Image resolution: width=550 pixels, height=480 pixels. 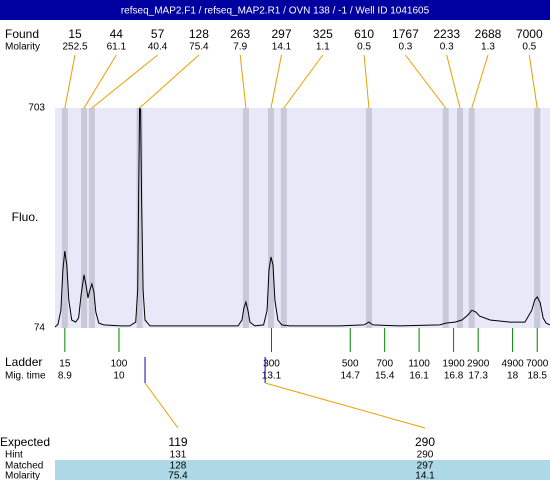 What do you see at coordinates (119, 364) in the screenshot?
I see `ladder-size: 100` at bounding box center [119, 364].